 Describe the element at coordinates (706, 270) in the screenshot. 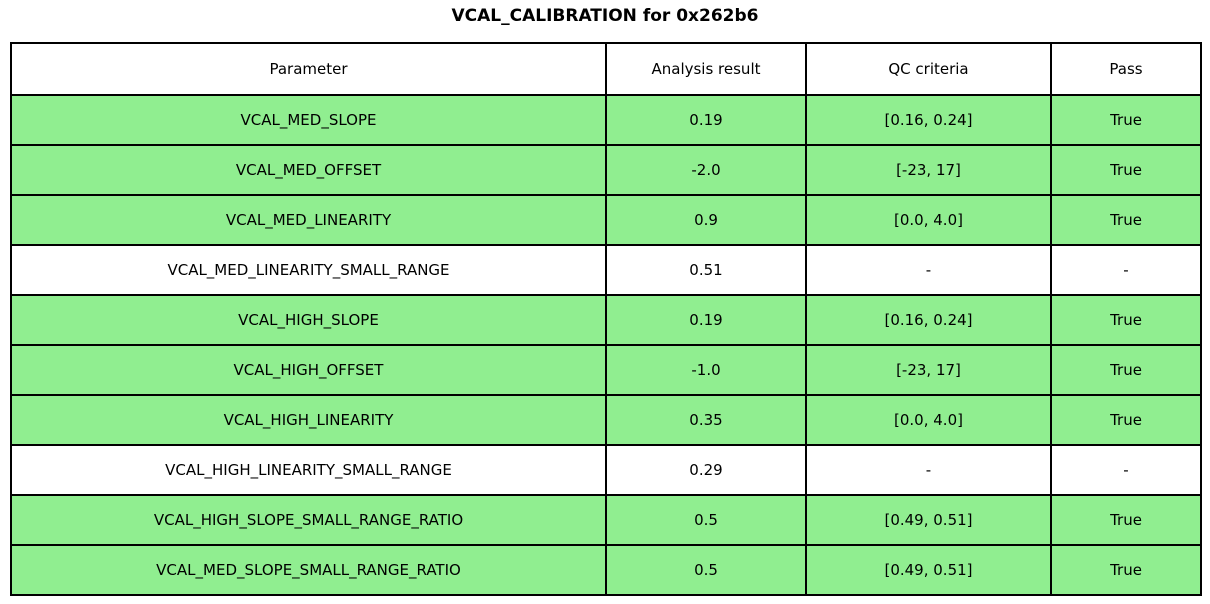

I see `analysis-result-cell: 0.51` at that location.